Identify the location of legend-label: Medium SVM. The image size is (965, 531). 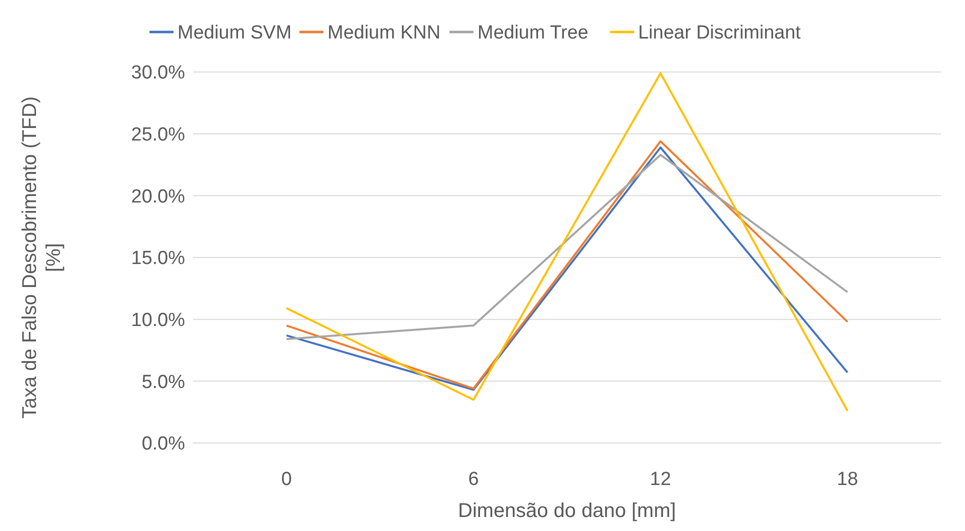
(235, 33).